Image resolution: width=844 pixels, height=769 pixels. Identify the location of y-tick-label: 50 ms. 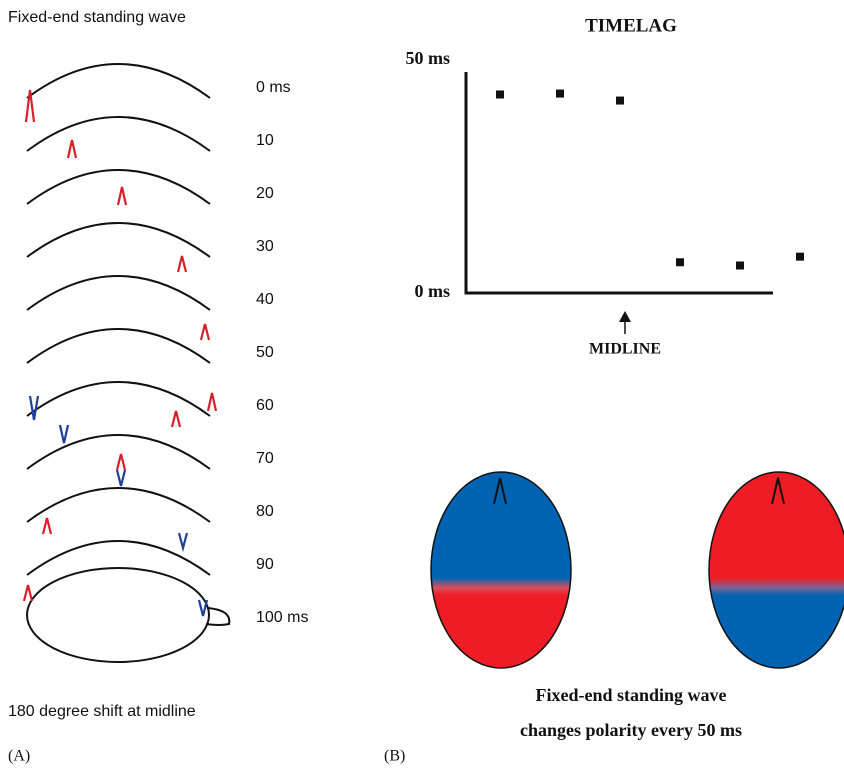
(428, 58).